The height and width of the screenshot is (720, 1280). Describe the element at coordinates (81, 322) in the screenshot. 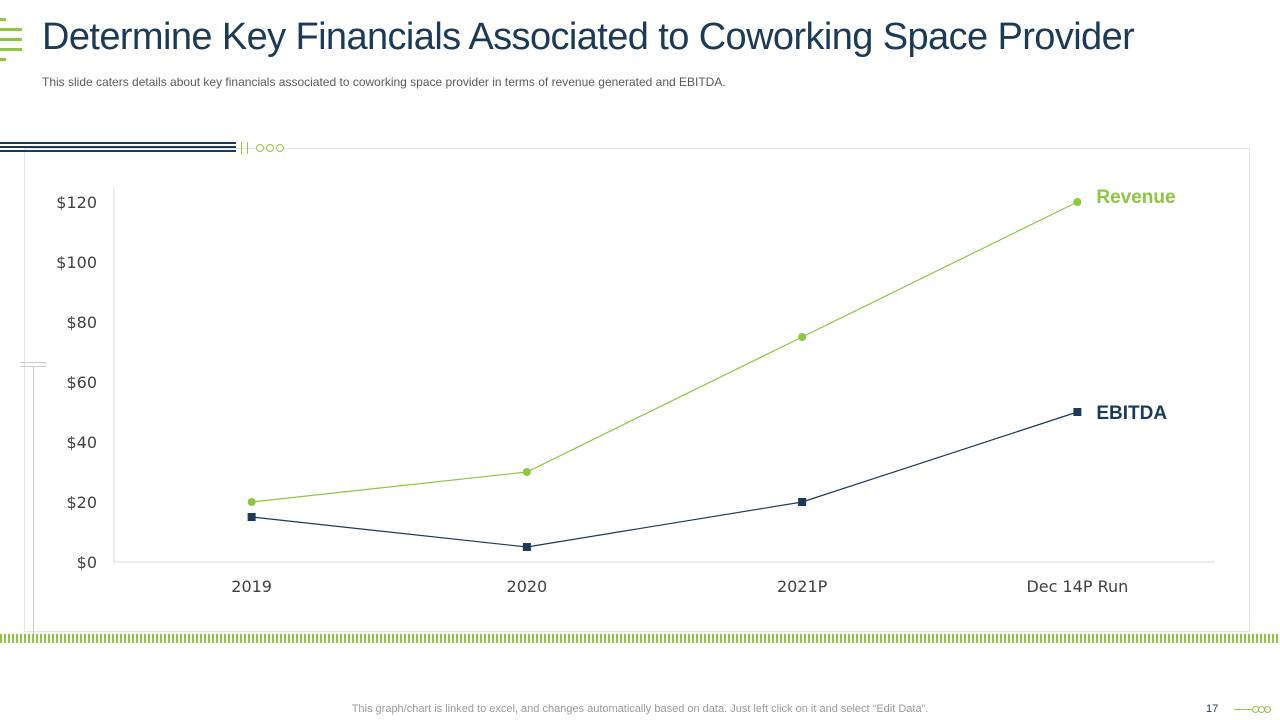

I see `y-tick-label: $80` at that location.